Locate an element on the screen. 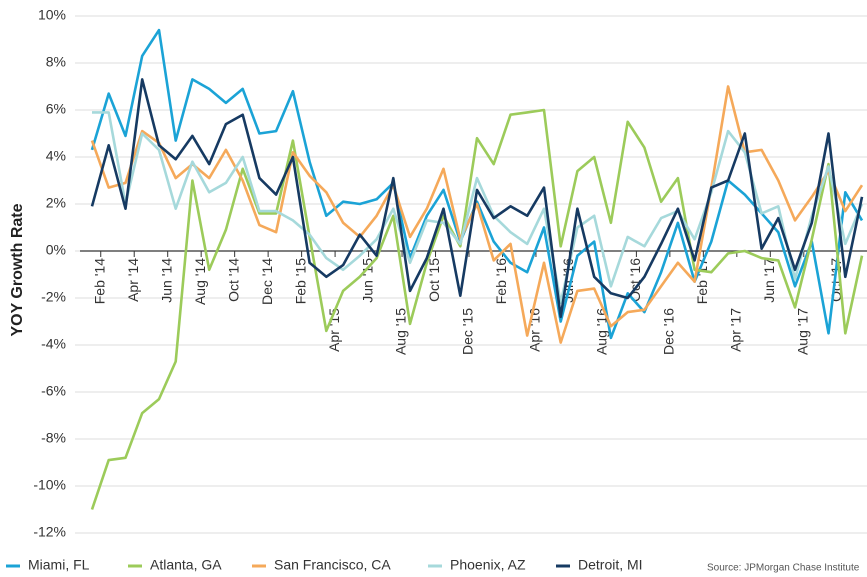 The width and height of the screenshot is (867, 577). x-tick-label: Oct '15 is located at coordinates (434, 280).